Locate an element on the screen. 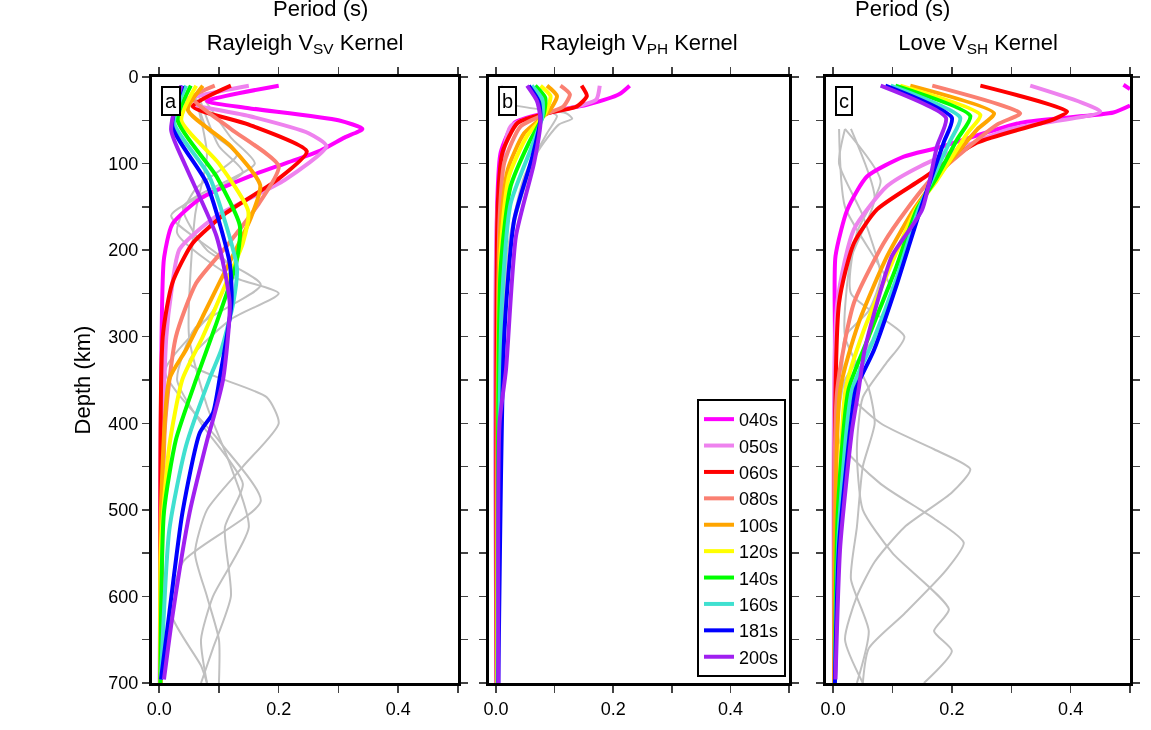 The width and height of the screenshot is (1151, 730). legend-label: 181s is located at coordinates (759, 631).